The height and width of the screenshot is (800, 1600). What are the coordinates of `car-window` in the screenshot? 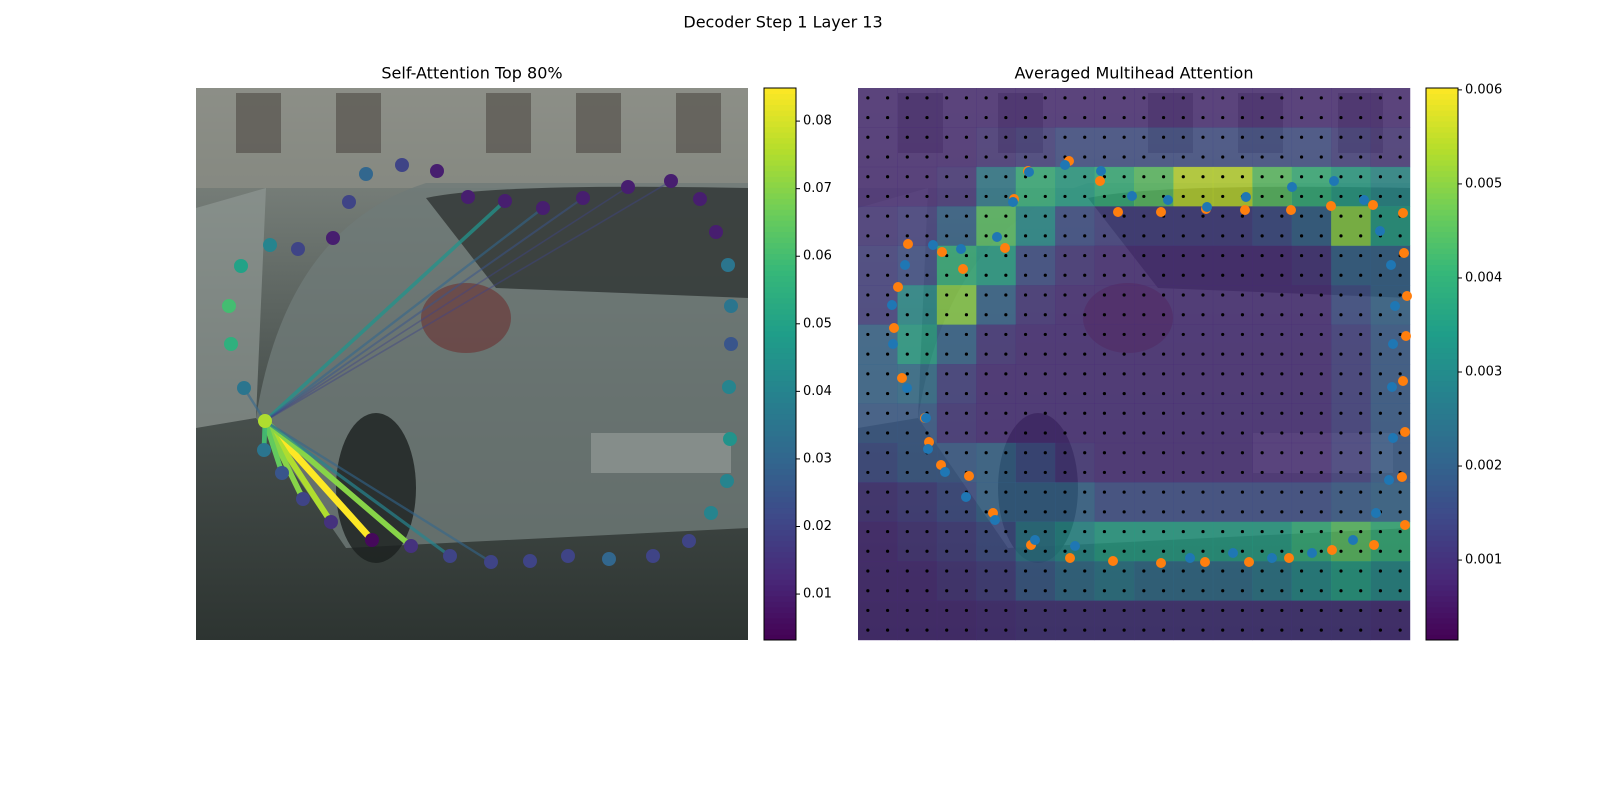 It's located at (587, 242).